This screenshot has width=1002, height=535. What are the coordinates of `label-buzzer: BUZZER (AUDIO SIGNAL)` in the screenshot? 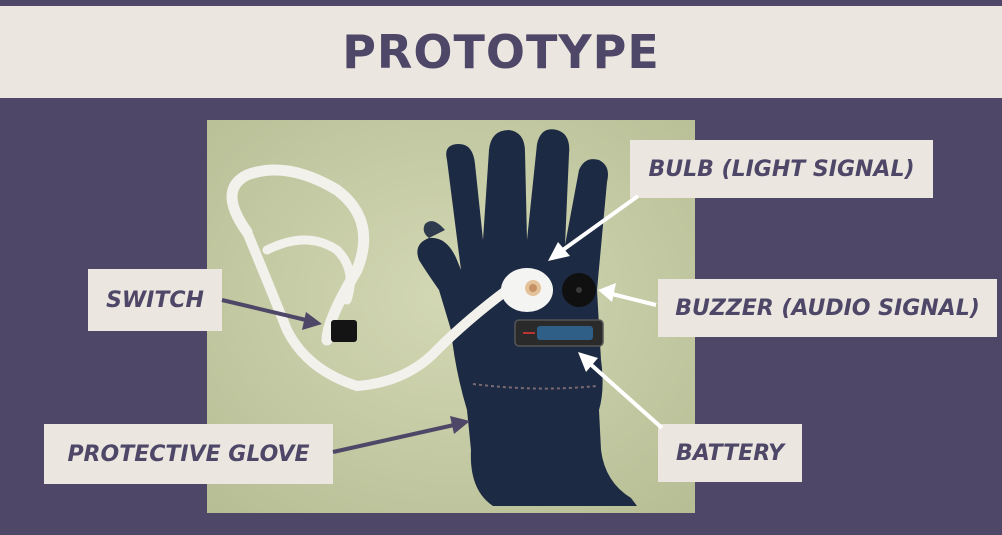 It's located at (827, 308).